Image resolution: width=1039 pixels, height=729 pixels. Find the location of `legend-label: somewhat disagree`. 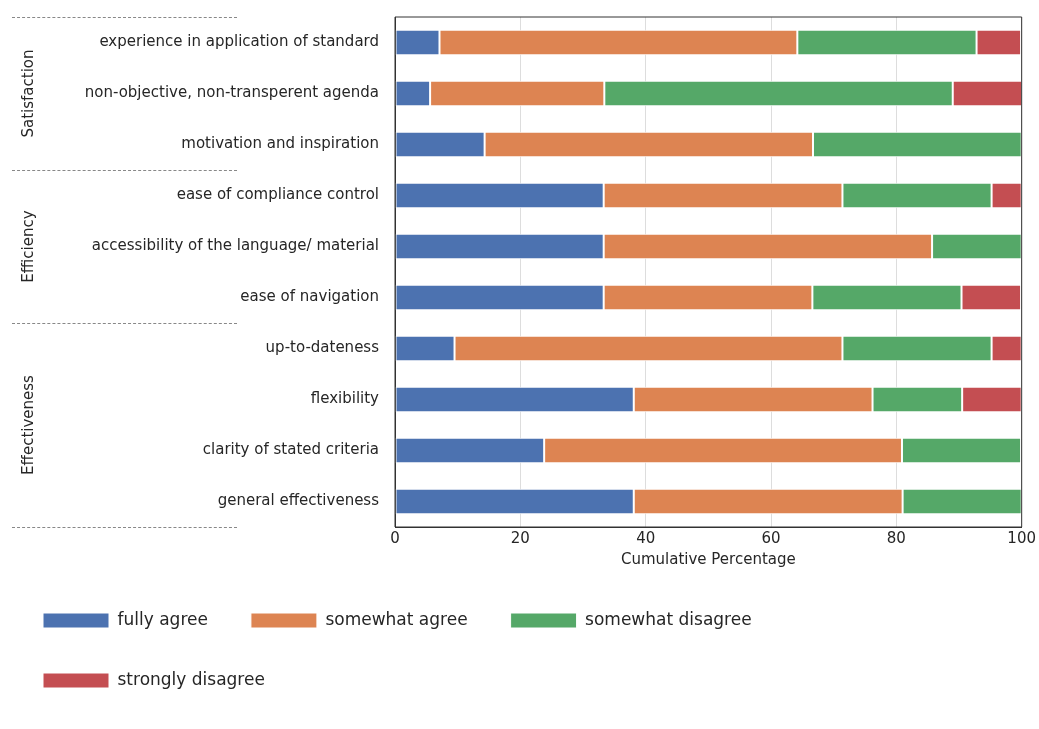

legend-label: somewhat disagree is located at coordinates (668, 618).